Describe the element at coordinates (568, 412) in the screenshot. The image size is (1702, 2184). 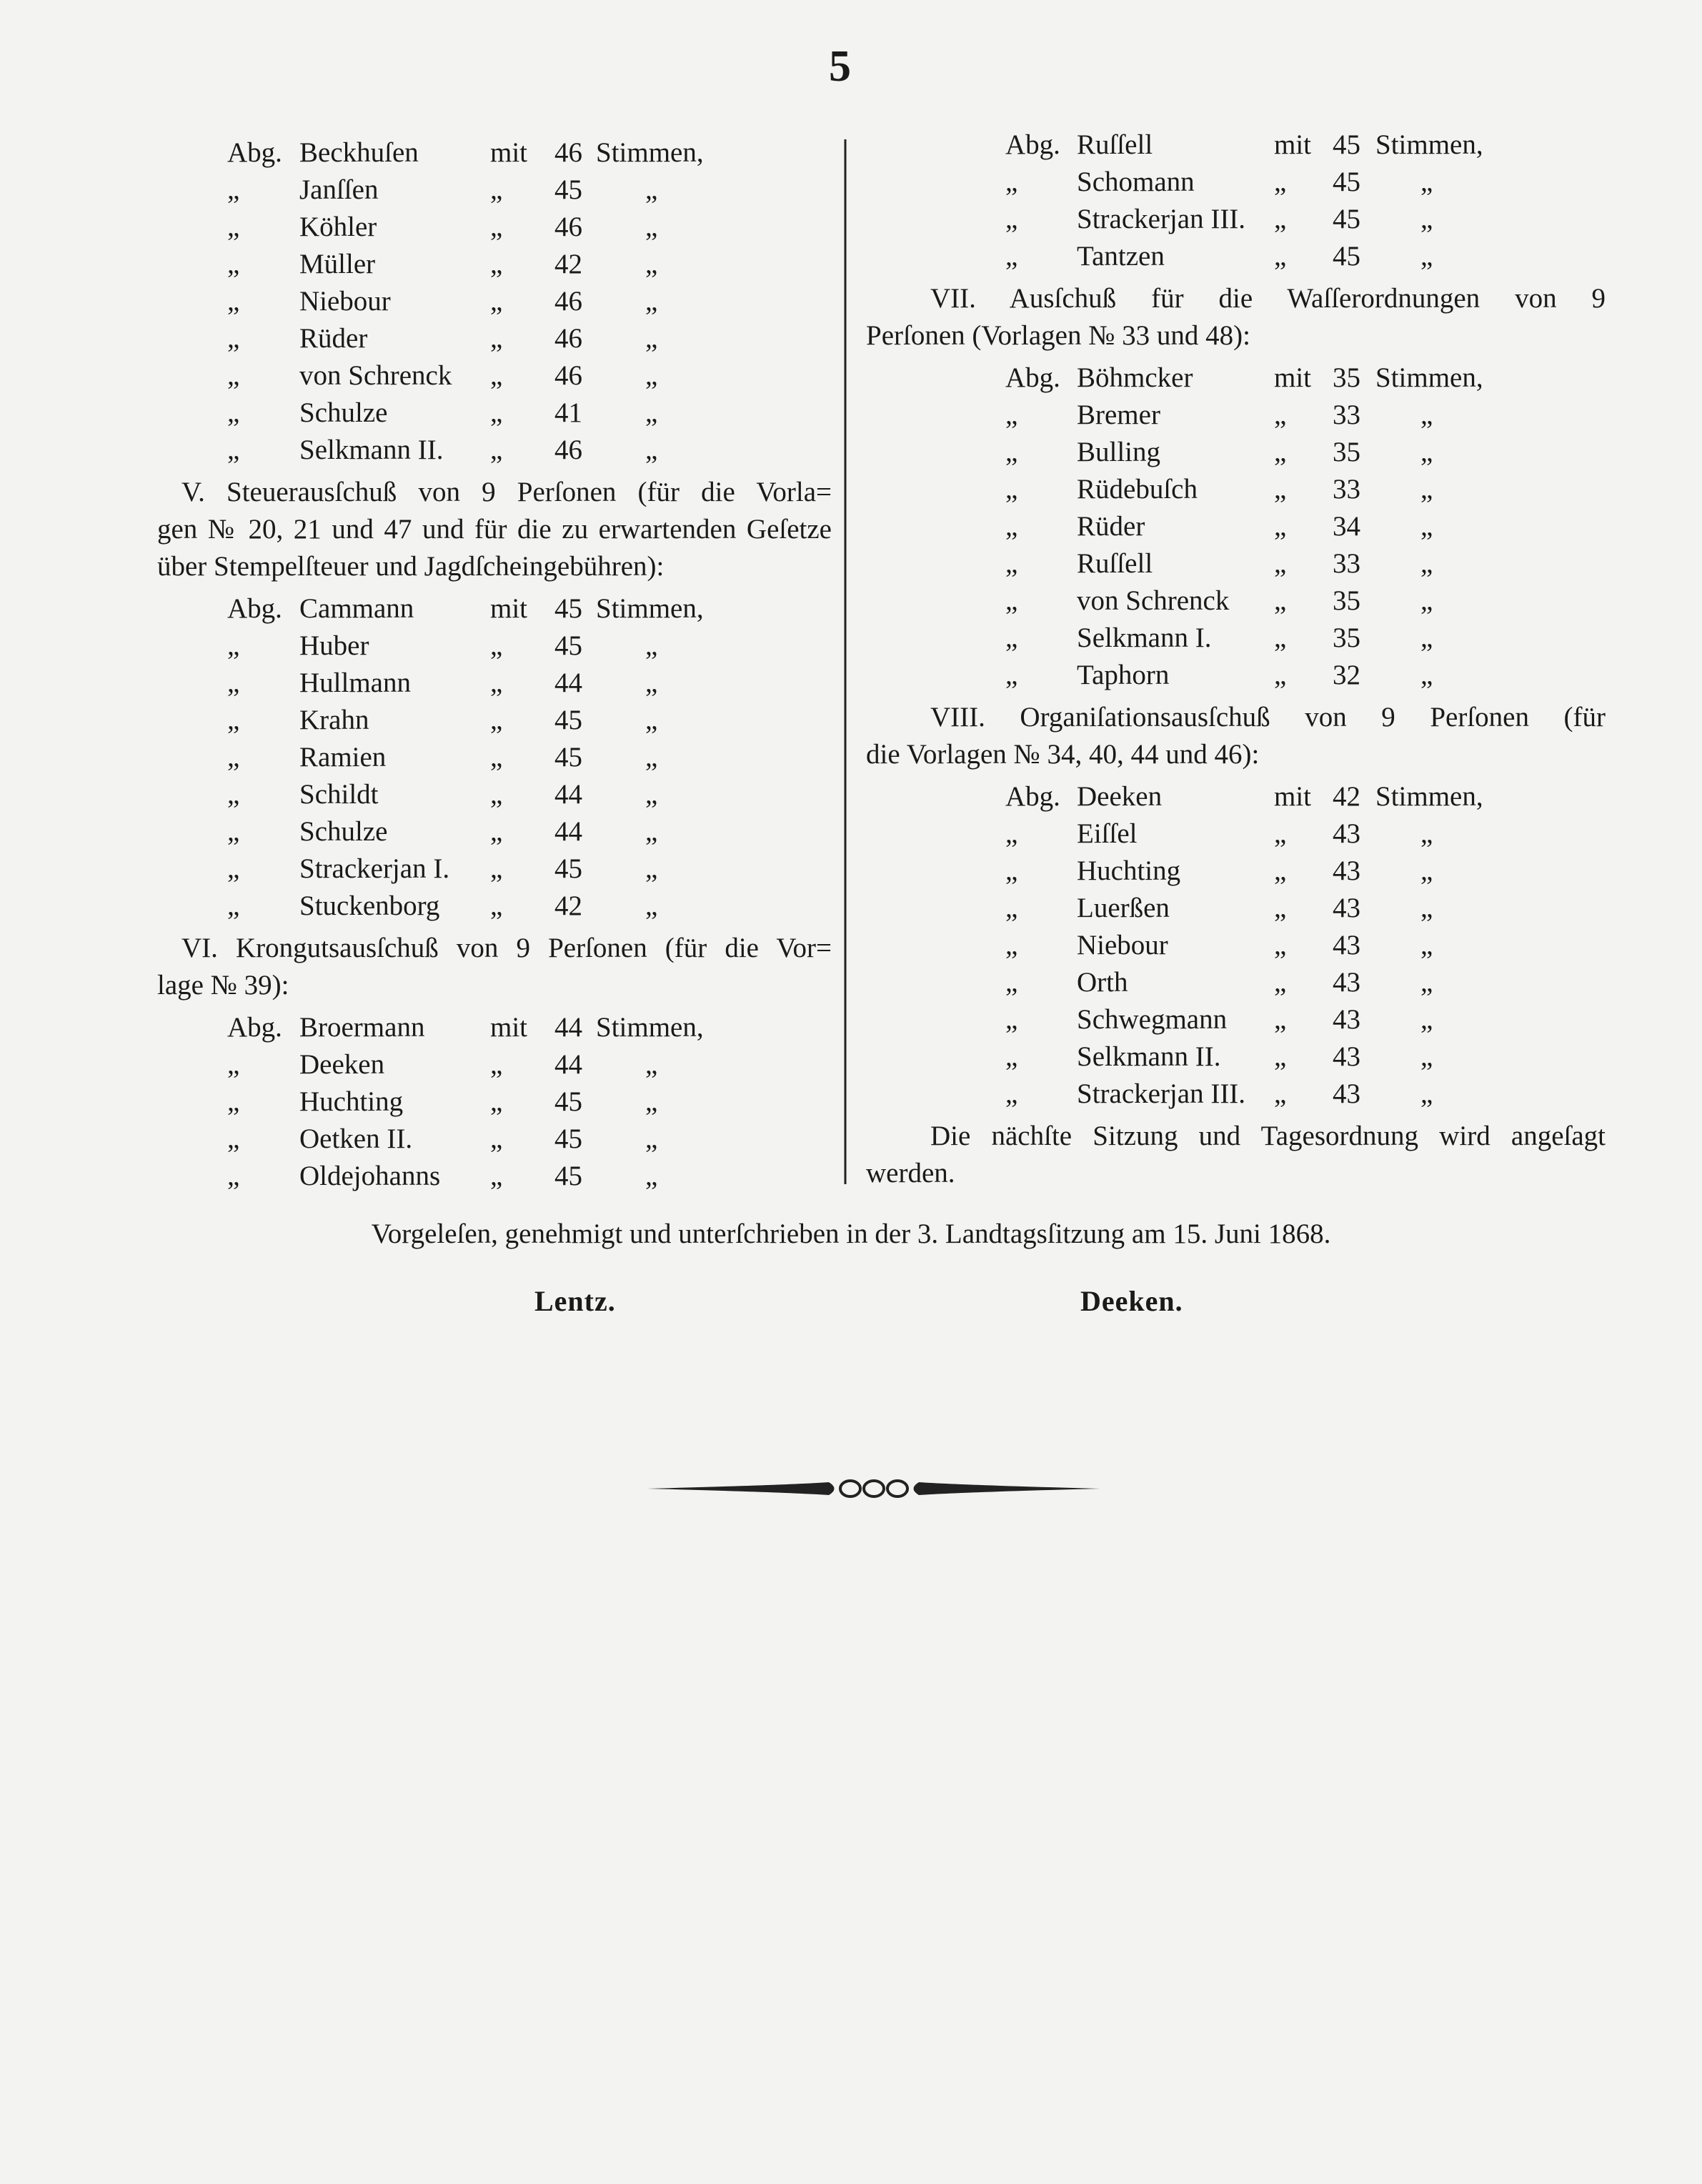
I see `vote-count: 41` at that location.